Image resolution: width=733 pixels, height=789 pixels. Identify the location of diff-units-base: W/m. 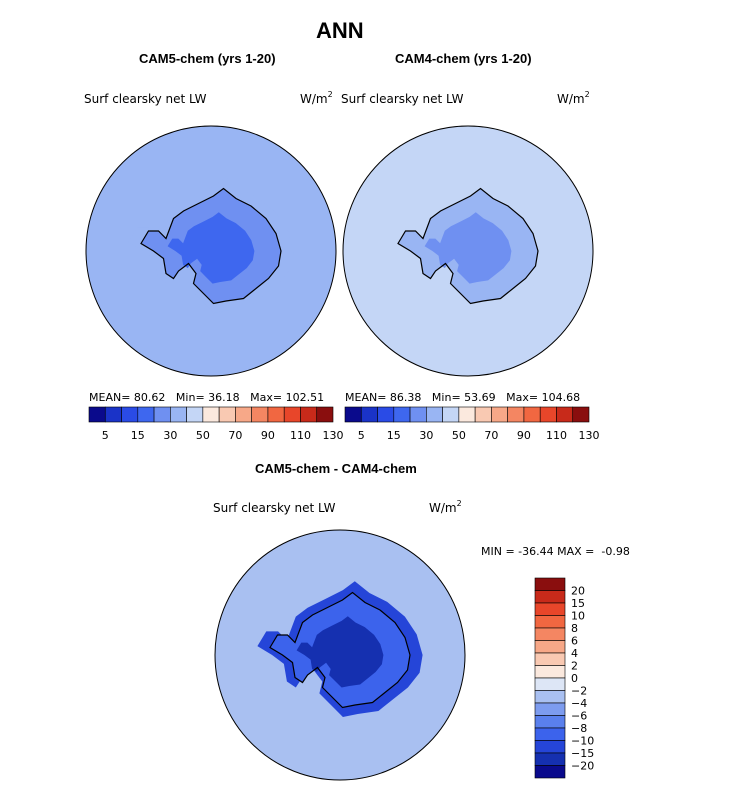
(443, 508).